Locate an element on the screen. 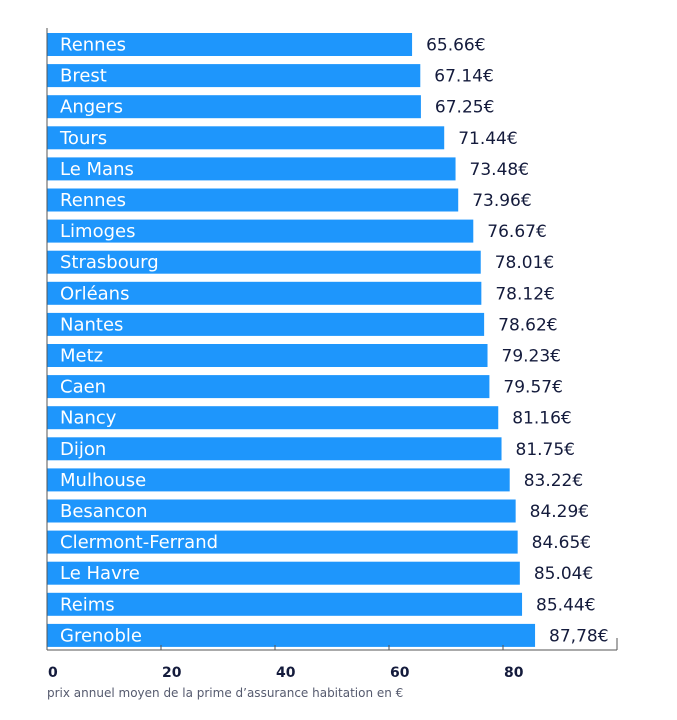 The width and height of the screenshot is (677, 720). category-label: Metz is located at coordinates (81, 356).